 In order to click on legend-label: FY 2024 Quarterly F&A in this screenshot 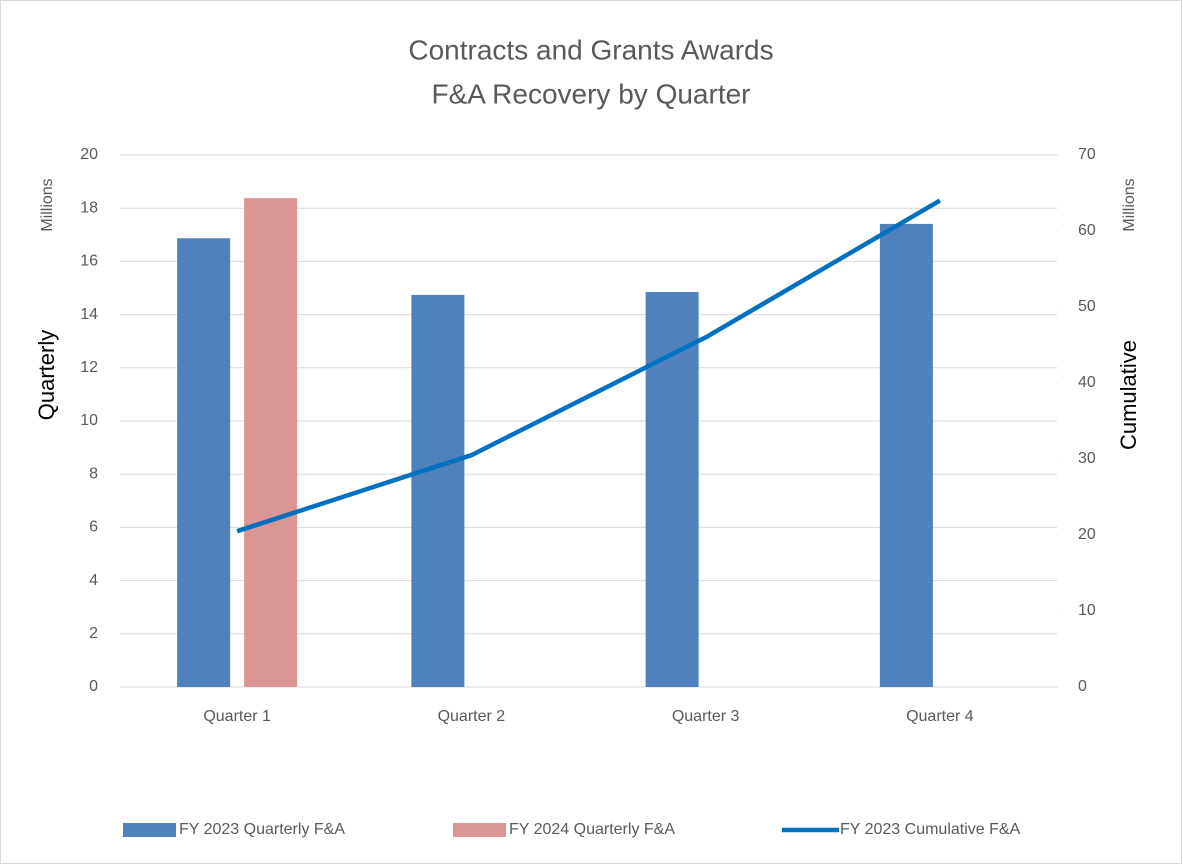, I will do `click(592, 829)`.